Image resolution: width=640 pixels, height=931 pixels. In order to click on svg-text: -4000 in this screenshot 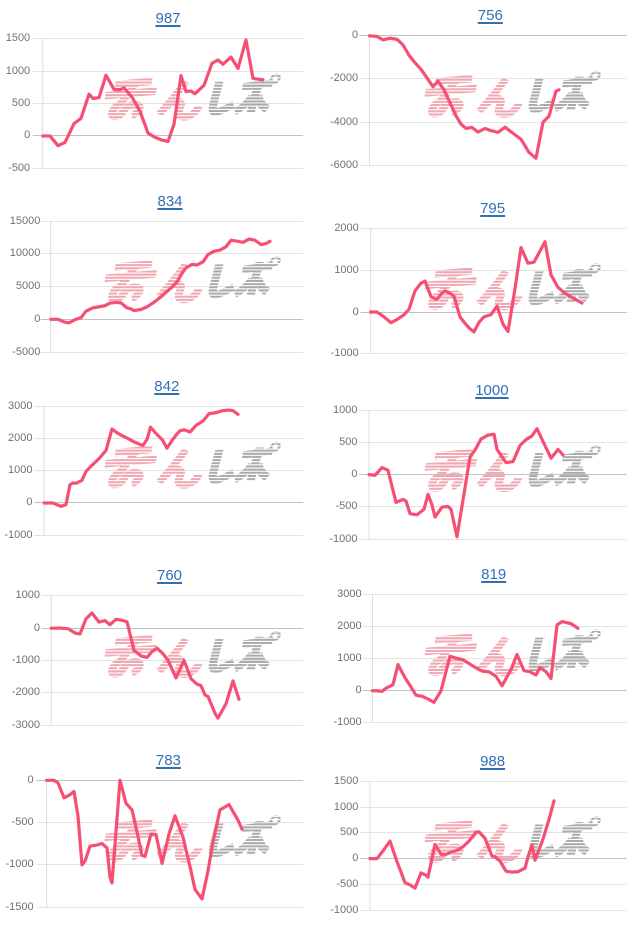, I will do `click(344, 122)`.